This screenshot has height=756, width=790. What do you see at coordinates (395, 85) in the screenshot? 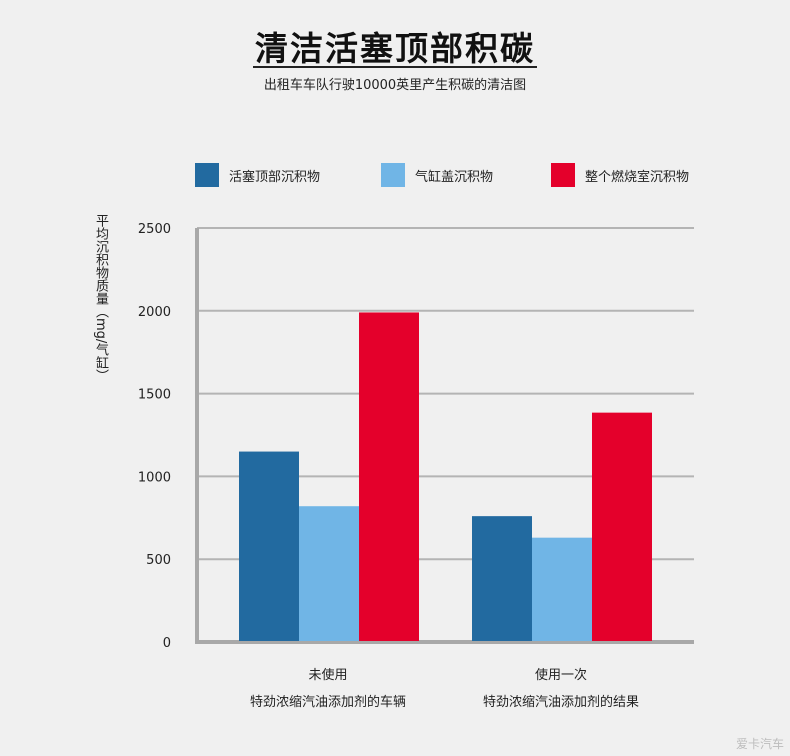
I see `chart-subtitle: 出租车车队行驶10000英里产生积碳的清洁图` at bounding box center [395, 85].